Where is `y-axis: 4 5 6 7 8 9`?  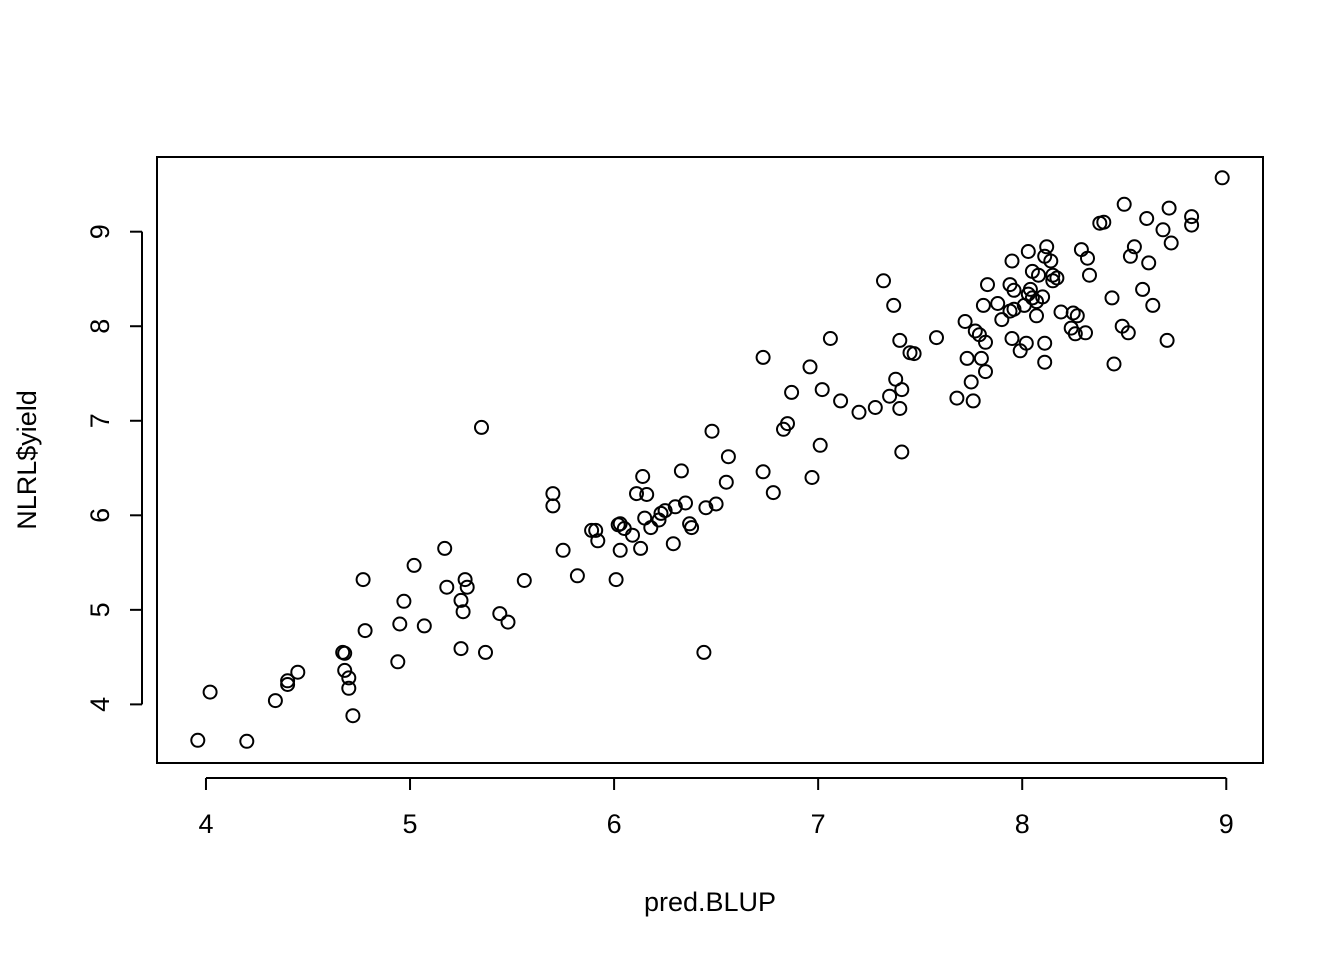 y-axis: 4 5 6 7 8 9 is located at coordinates (114, 468).